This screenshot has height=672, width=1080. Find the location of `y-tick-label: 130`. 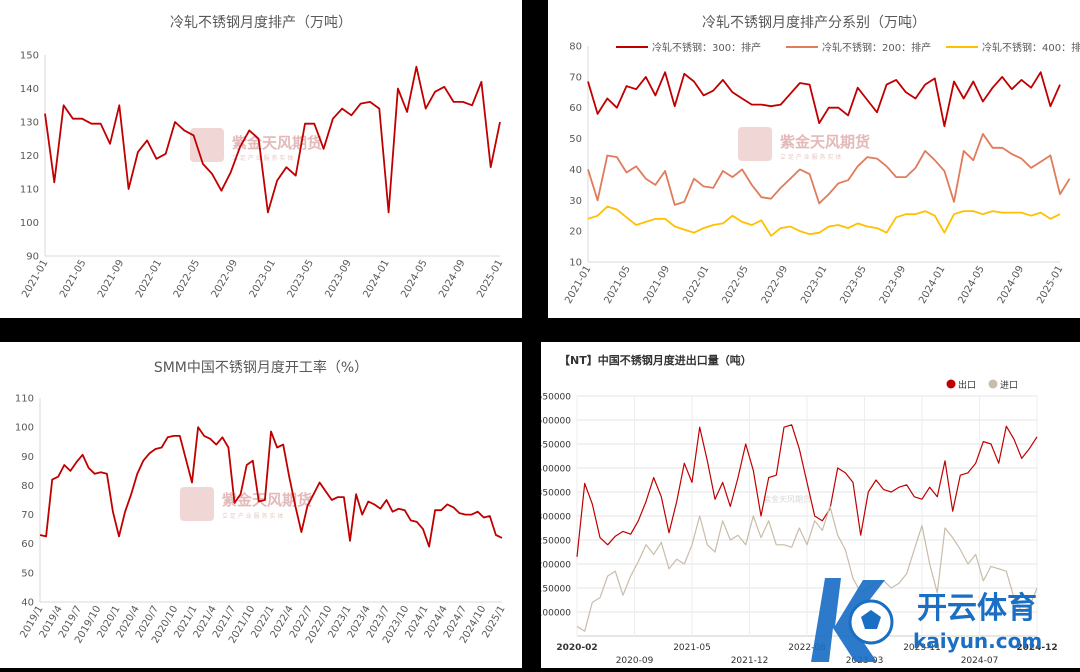

y-tick-label: 130 is located at coordinates (29, 123).